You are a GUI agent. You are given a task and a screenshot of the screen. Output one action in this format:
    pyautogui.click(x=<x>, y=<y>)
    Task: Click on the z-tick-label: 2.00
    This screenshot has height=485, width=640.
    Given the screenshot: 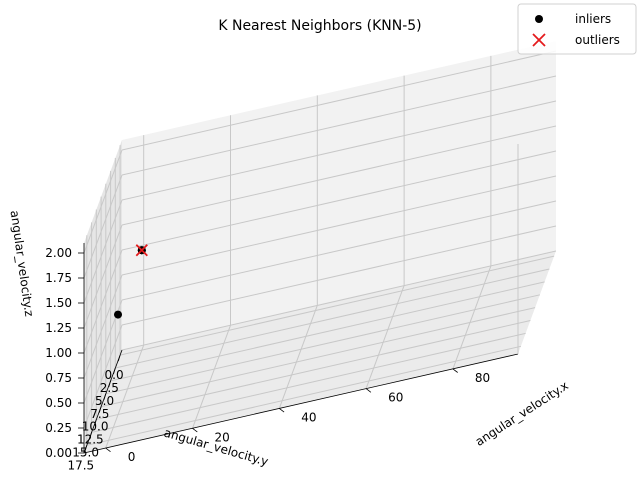 What is the action you would take?
    pyautogui.click(x=58, y=253)
    